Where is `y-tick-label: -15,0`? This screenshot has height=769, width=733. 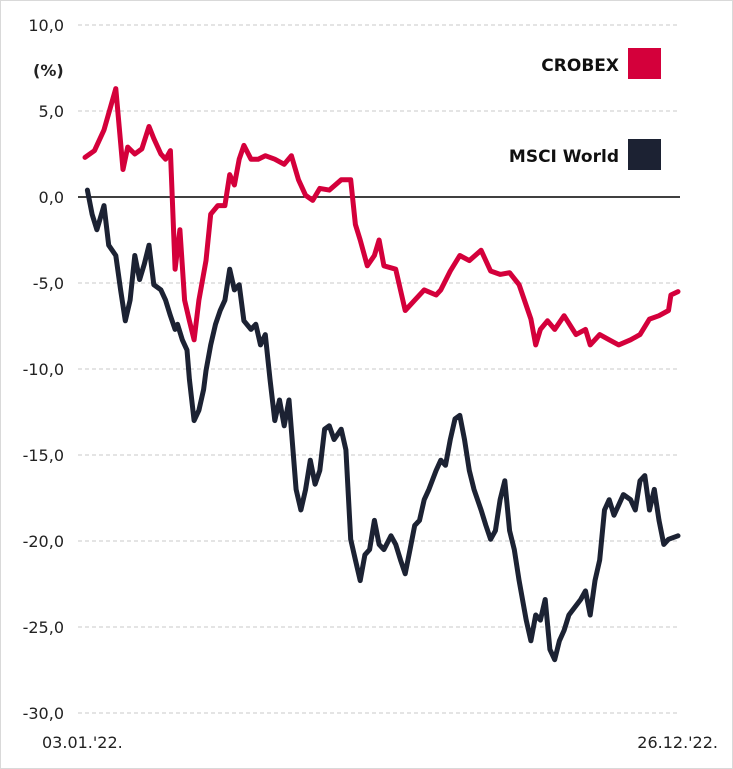
y-tick-label: -15,0 is located at coordinates (43, 455).